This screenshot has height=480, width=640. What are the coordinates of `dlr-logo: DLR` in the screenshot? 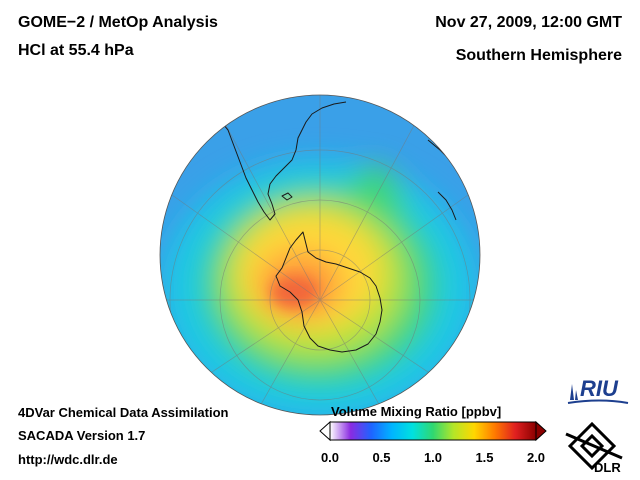 It's located at (594, 447).